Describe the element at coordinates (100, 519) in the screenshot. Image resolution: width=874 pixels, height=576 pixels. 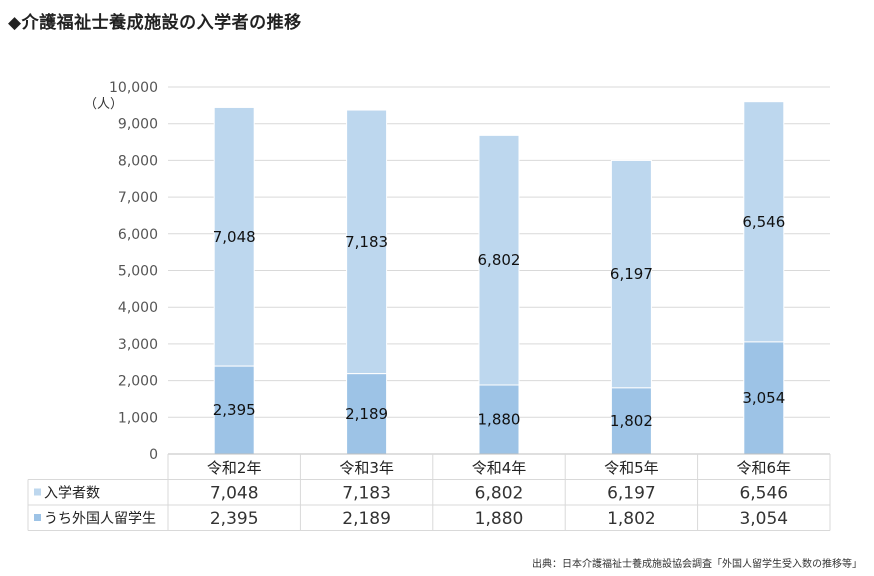
I see `legend-label: うち外国人留学生` at that location.